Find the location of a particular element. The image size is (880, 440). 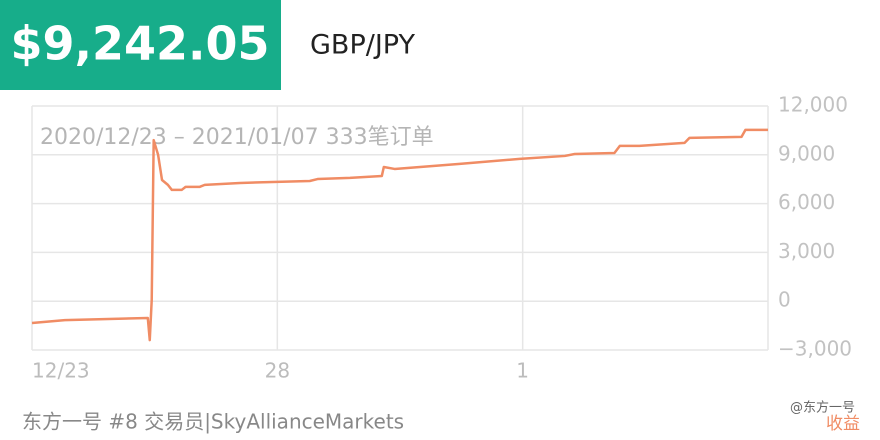

amount: $9,242.05 is located at coordinates (140, 44).